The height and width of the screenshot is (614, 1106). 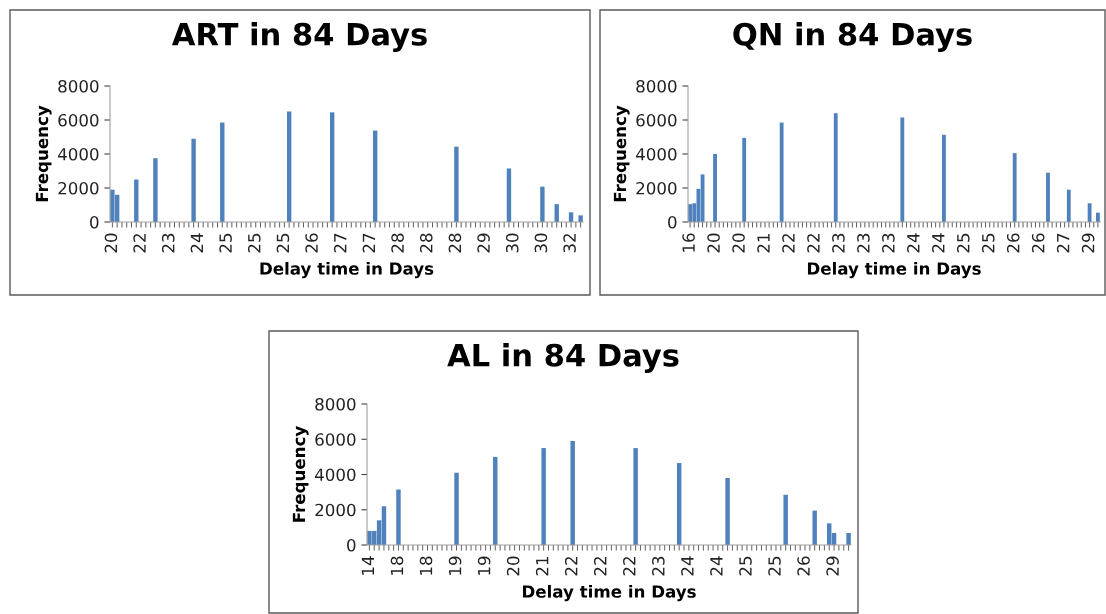 I want to click on x-tick-label: 14, so click(x=368, y=565).